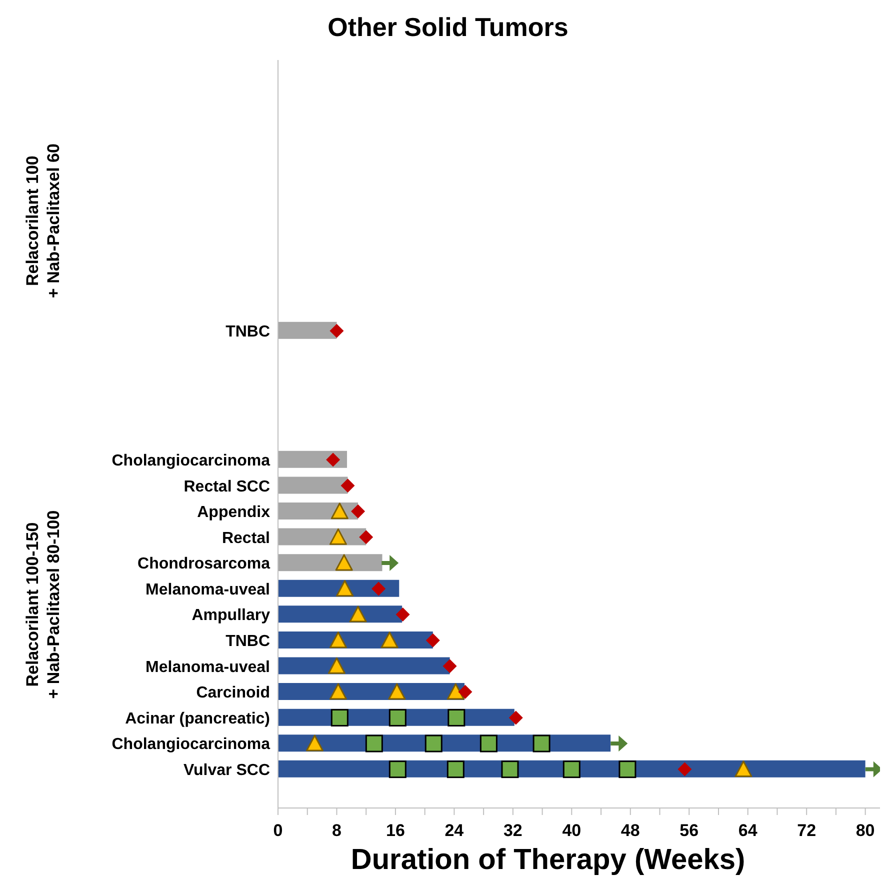 Image resolution: width=889 pixels, height=893 pixels. Describe the element at coordinates (278, 830) in the screenshot. I see `x-tick-label: 0` at that location.